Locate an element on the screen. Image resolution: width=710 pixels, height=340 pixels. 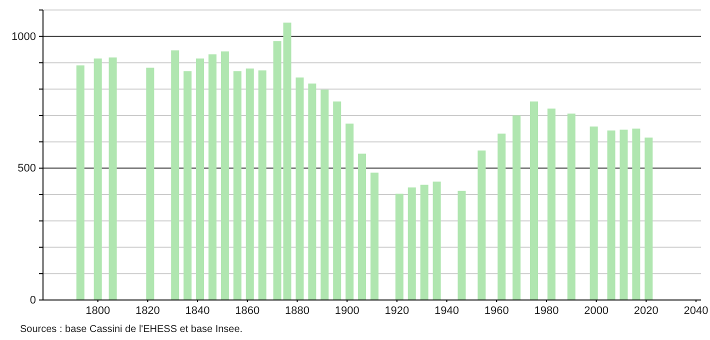
x-tick-label: 1800 is located at coordinates (98, 310).